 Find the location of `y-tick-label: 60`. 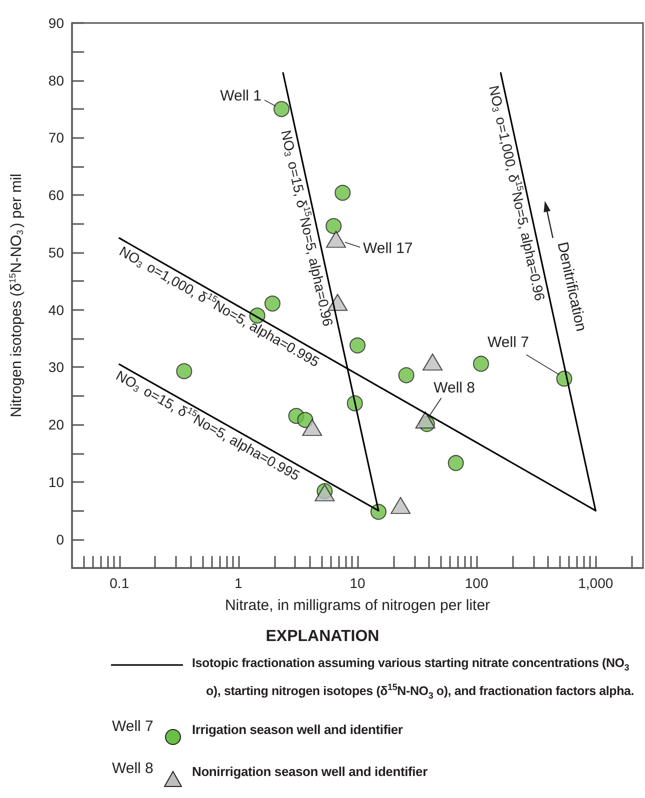

y-tick-label: 60 is located at coordinates (56, 195).